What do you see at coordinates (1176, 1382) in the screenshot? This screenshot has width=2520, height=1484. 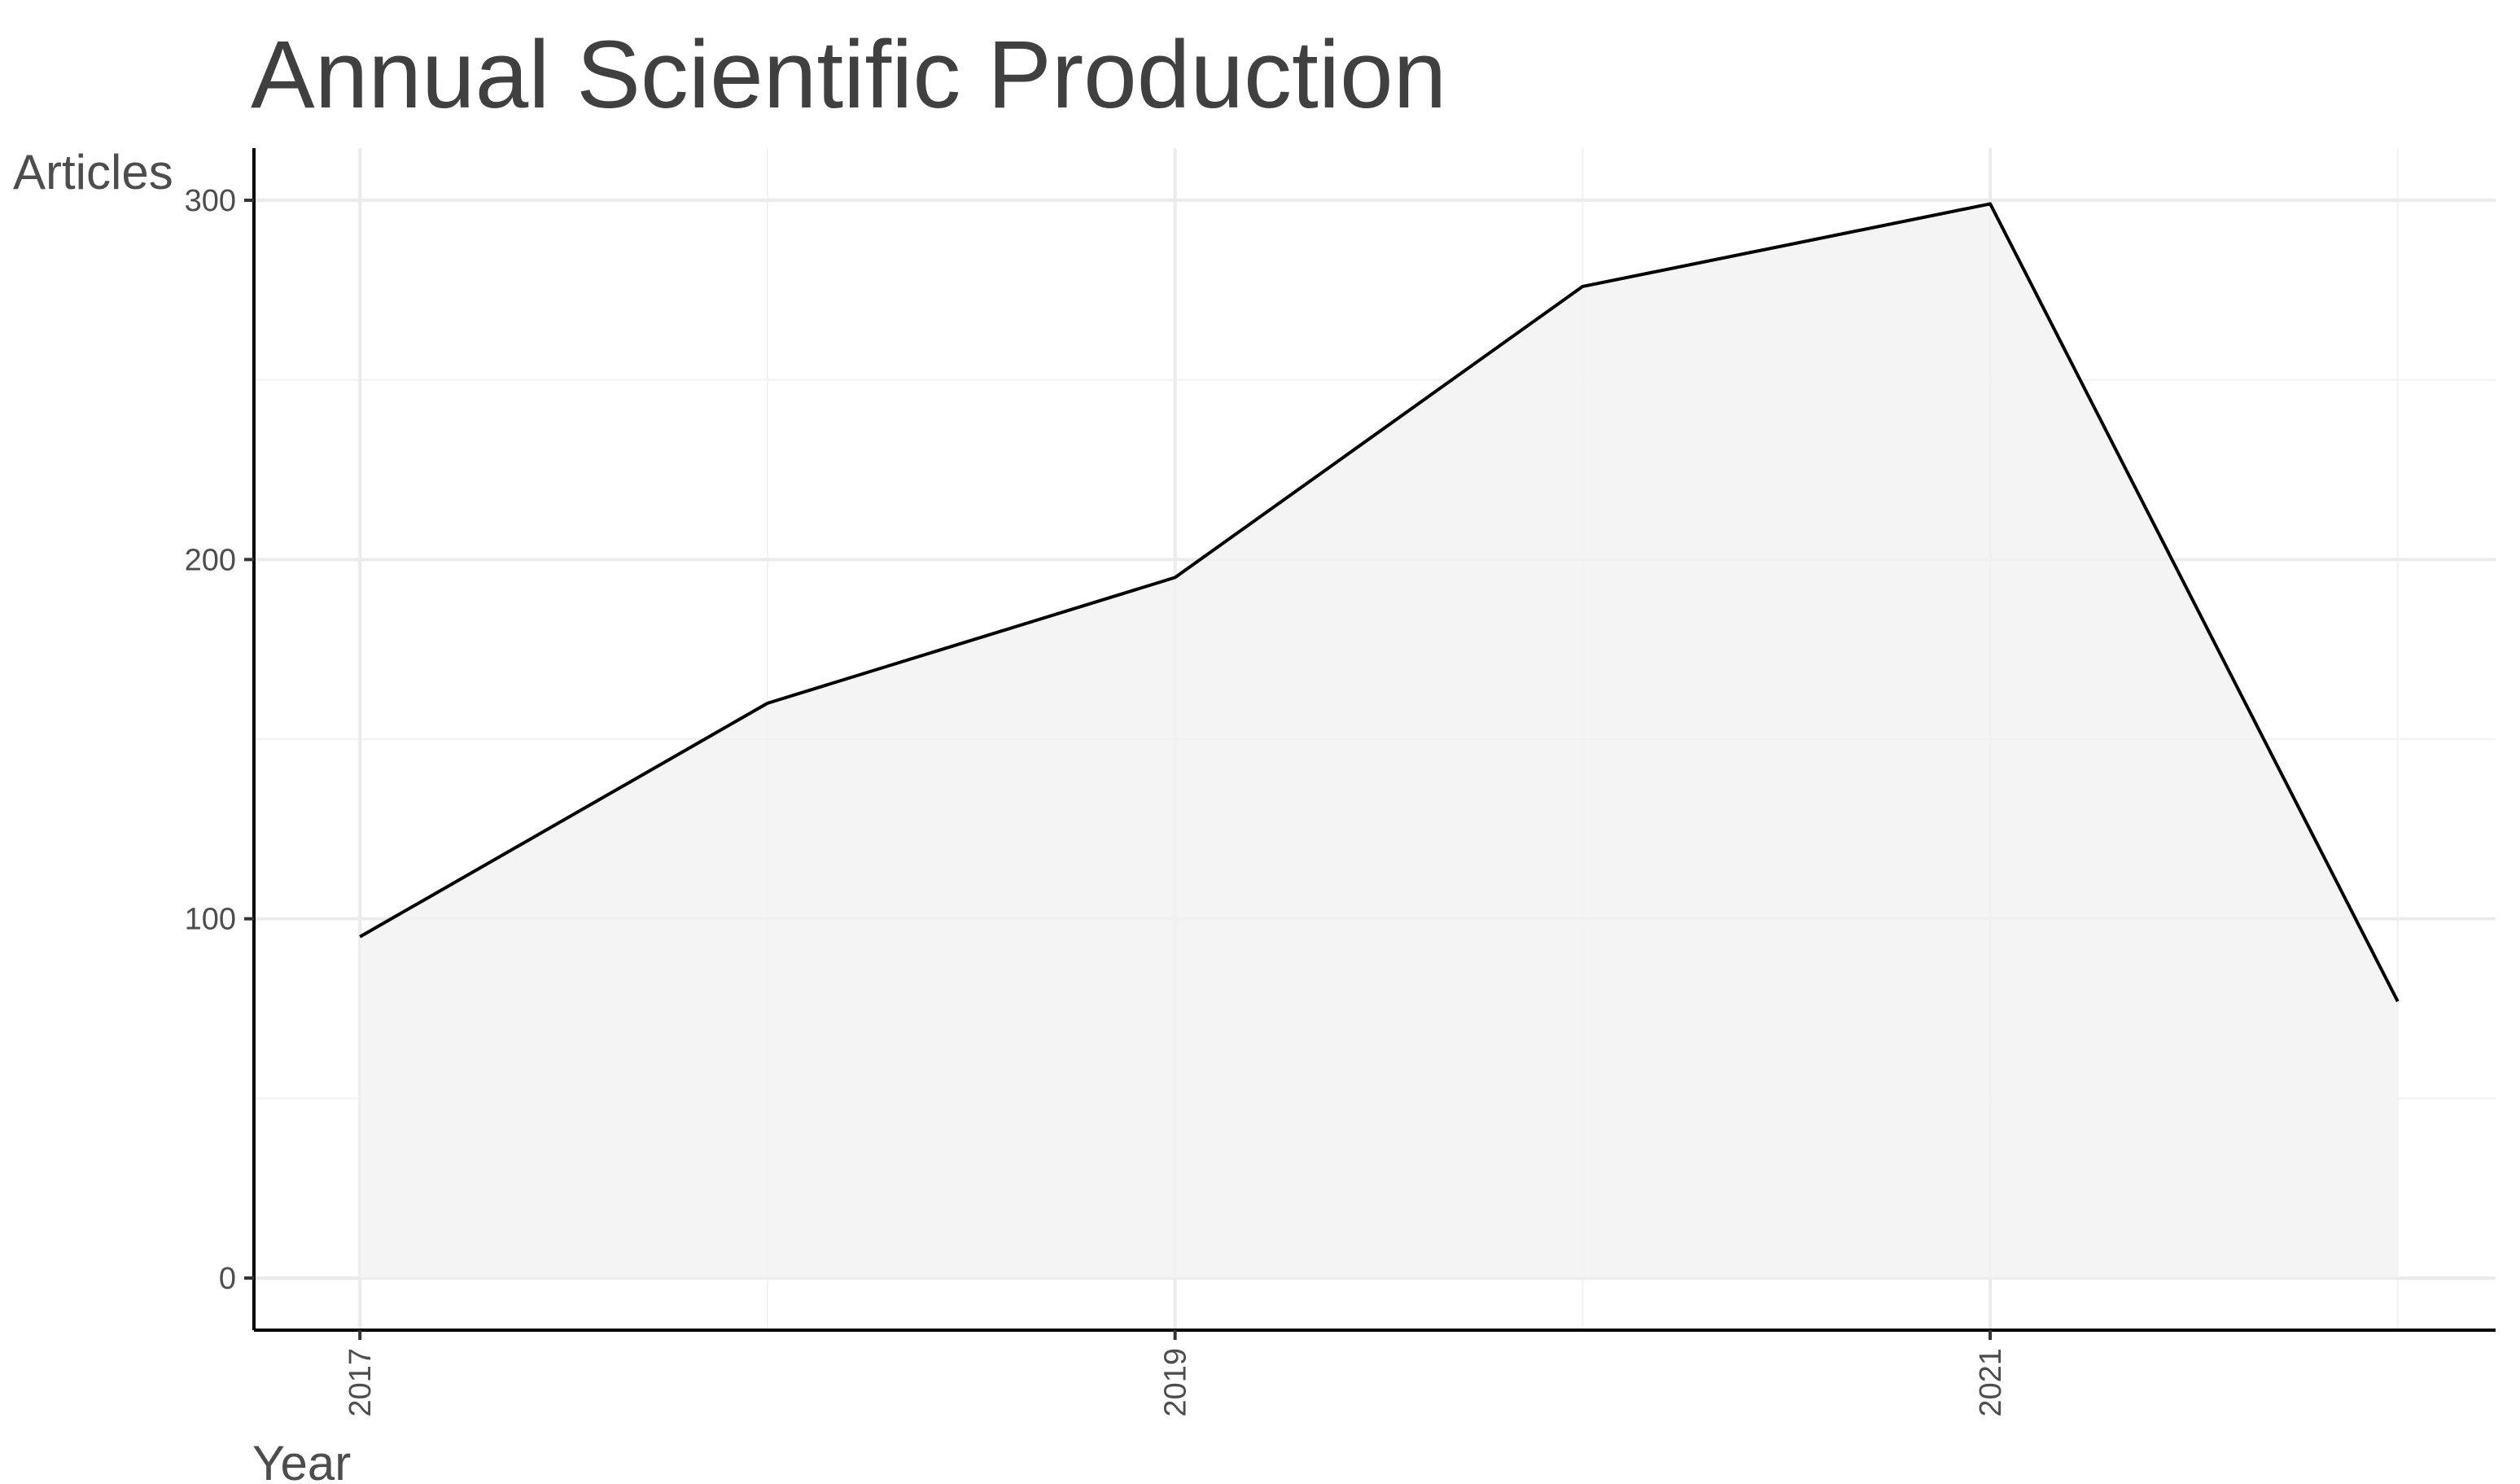 I see `x-tick-label: 2019` at bounding box center [1176, 1382].